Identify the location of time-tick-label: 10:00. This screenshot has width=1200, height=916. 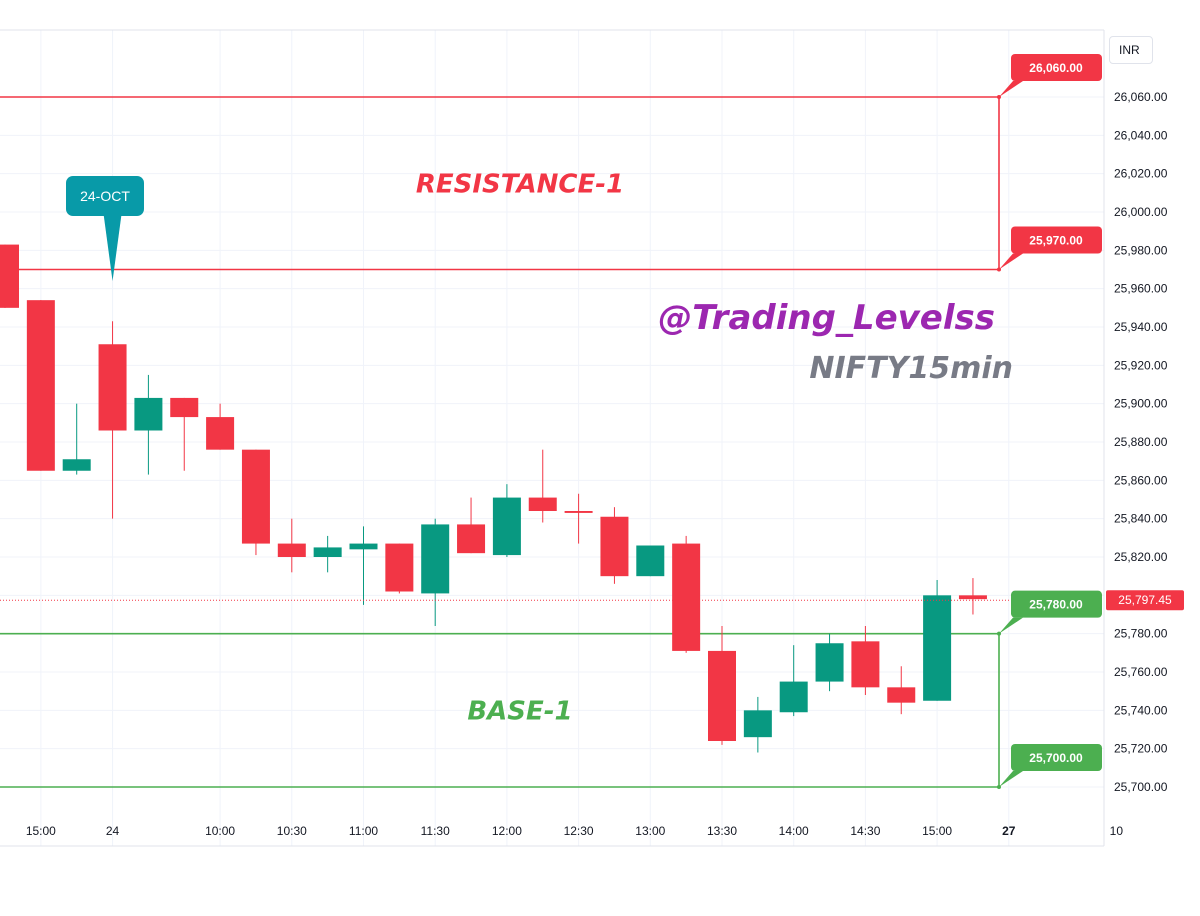
(220, 831).